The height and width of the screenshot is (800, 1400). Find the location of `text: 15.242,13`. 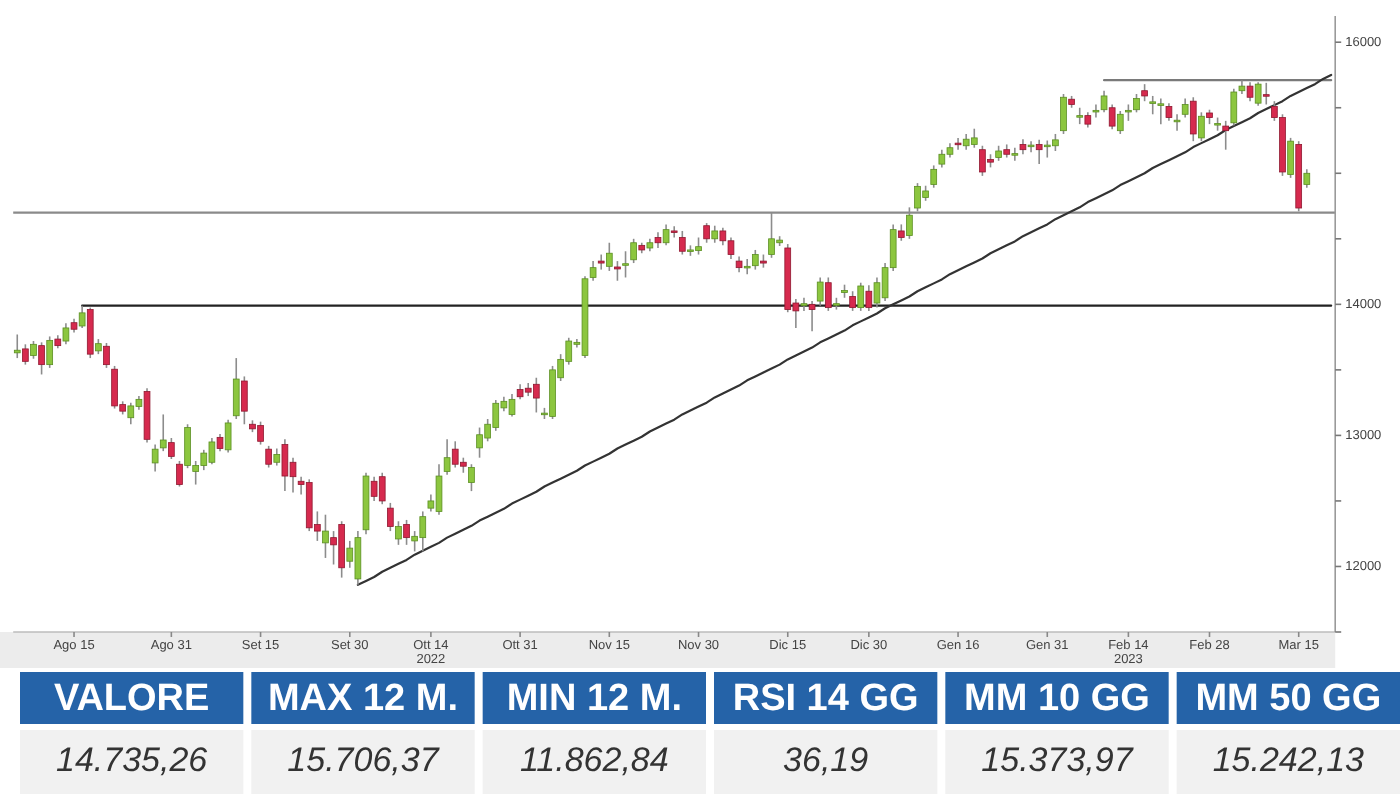

text: 15.242,13 is located at coordinates (1289, 759).